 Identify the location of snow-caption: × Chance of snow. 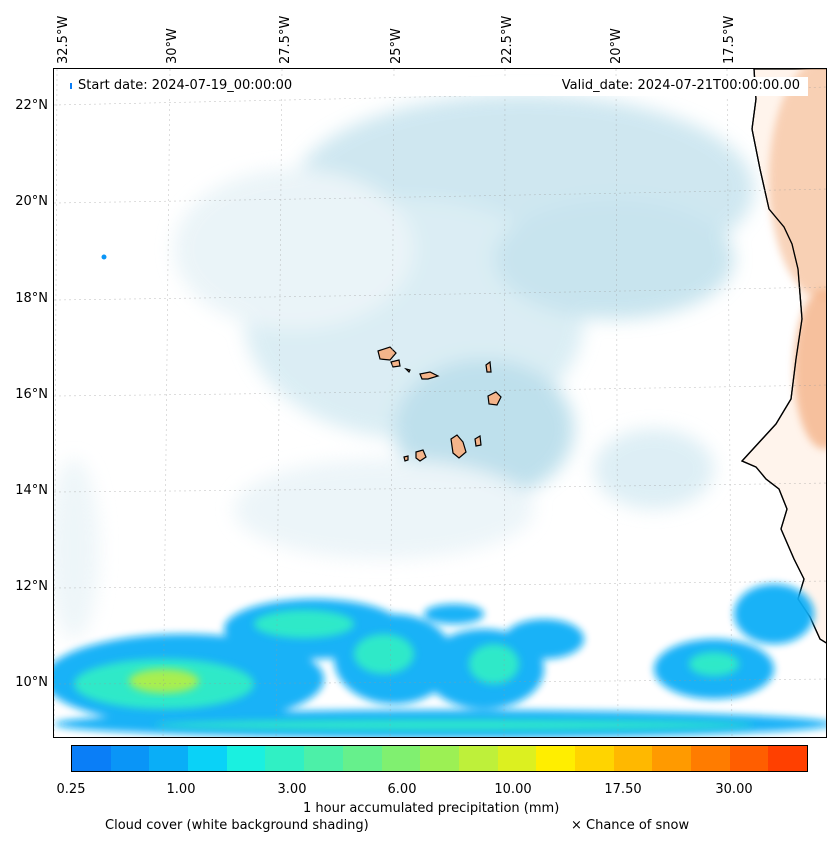
(630, 825).